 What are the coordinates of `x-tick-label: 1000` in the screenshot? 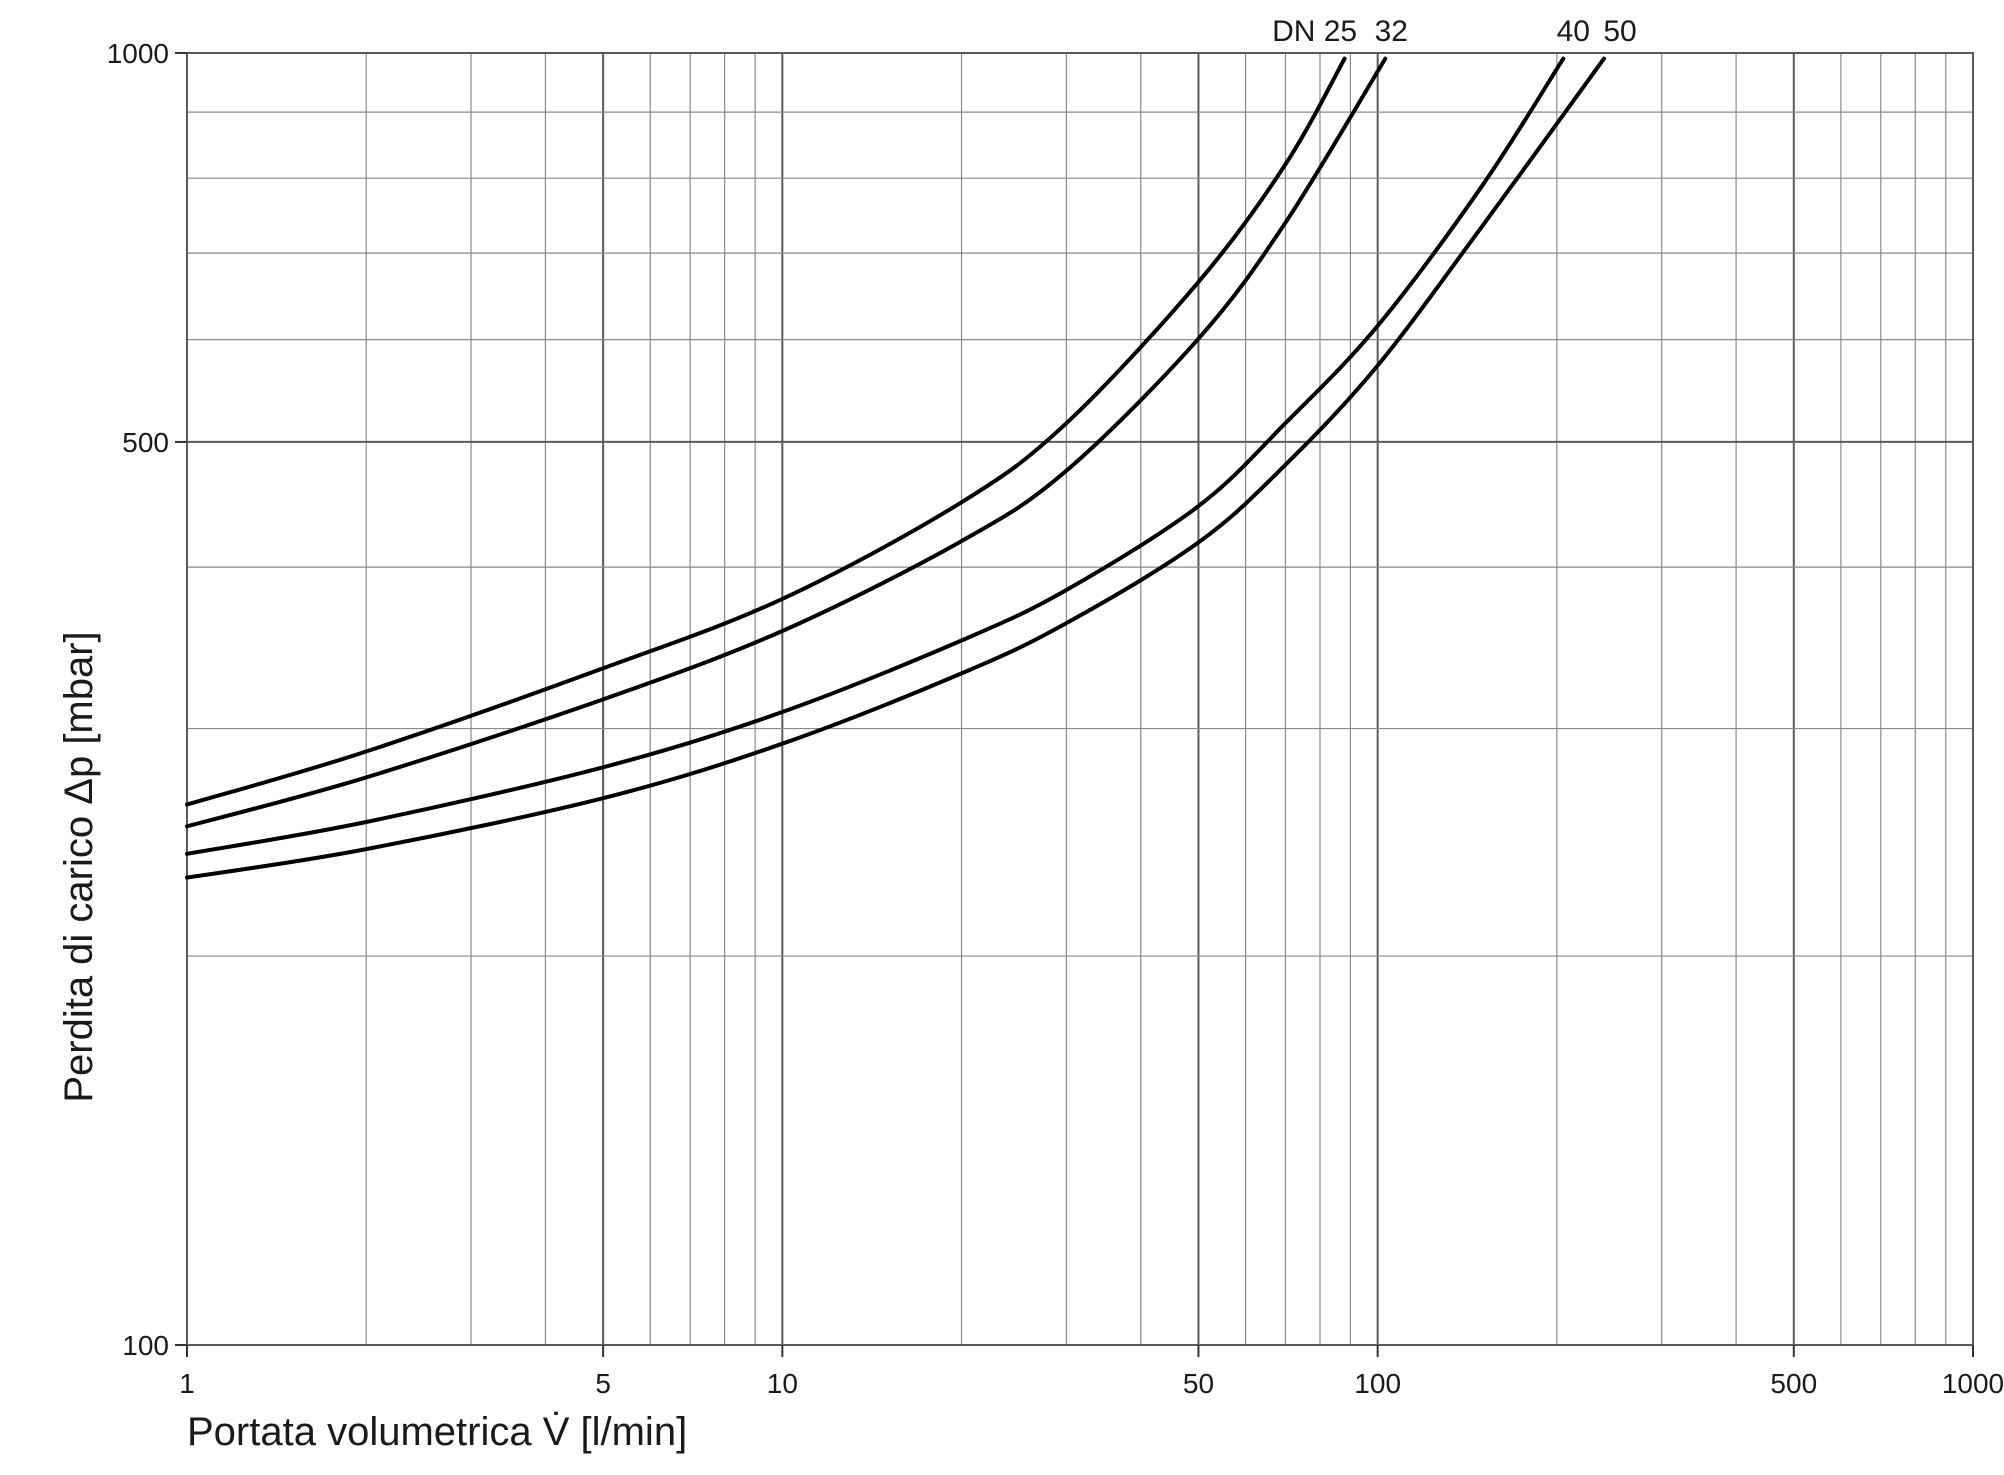 It's located at (1973, 1383).